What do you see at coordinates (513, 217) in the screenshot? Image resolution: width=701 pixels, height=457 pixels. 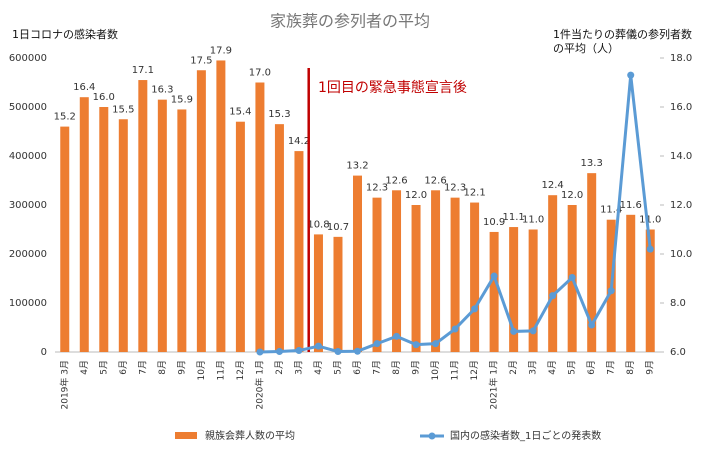 I see `bar-value-label: 11.1` at bounding box center [513, 217].